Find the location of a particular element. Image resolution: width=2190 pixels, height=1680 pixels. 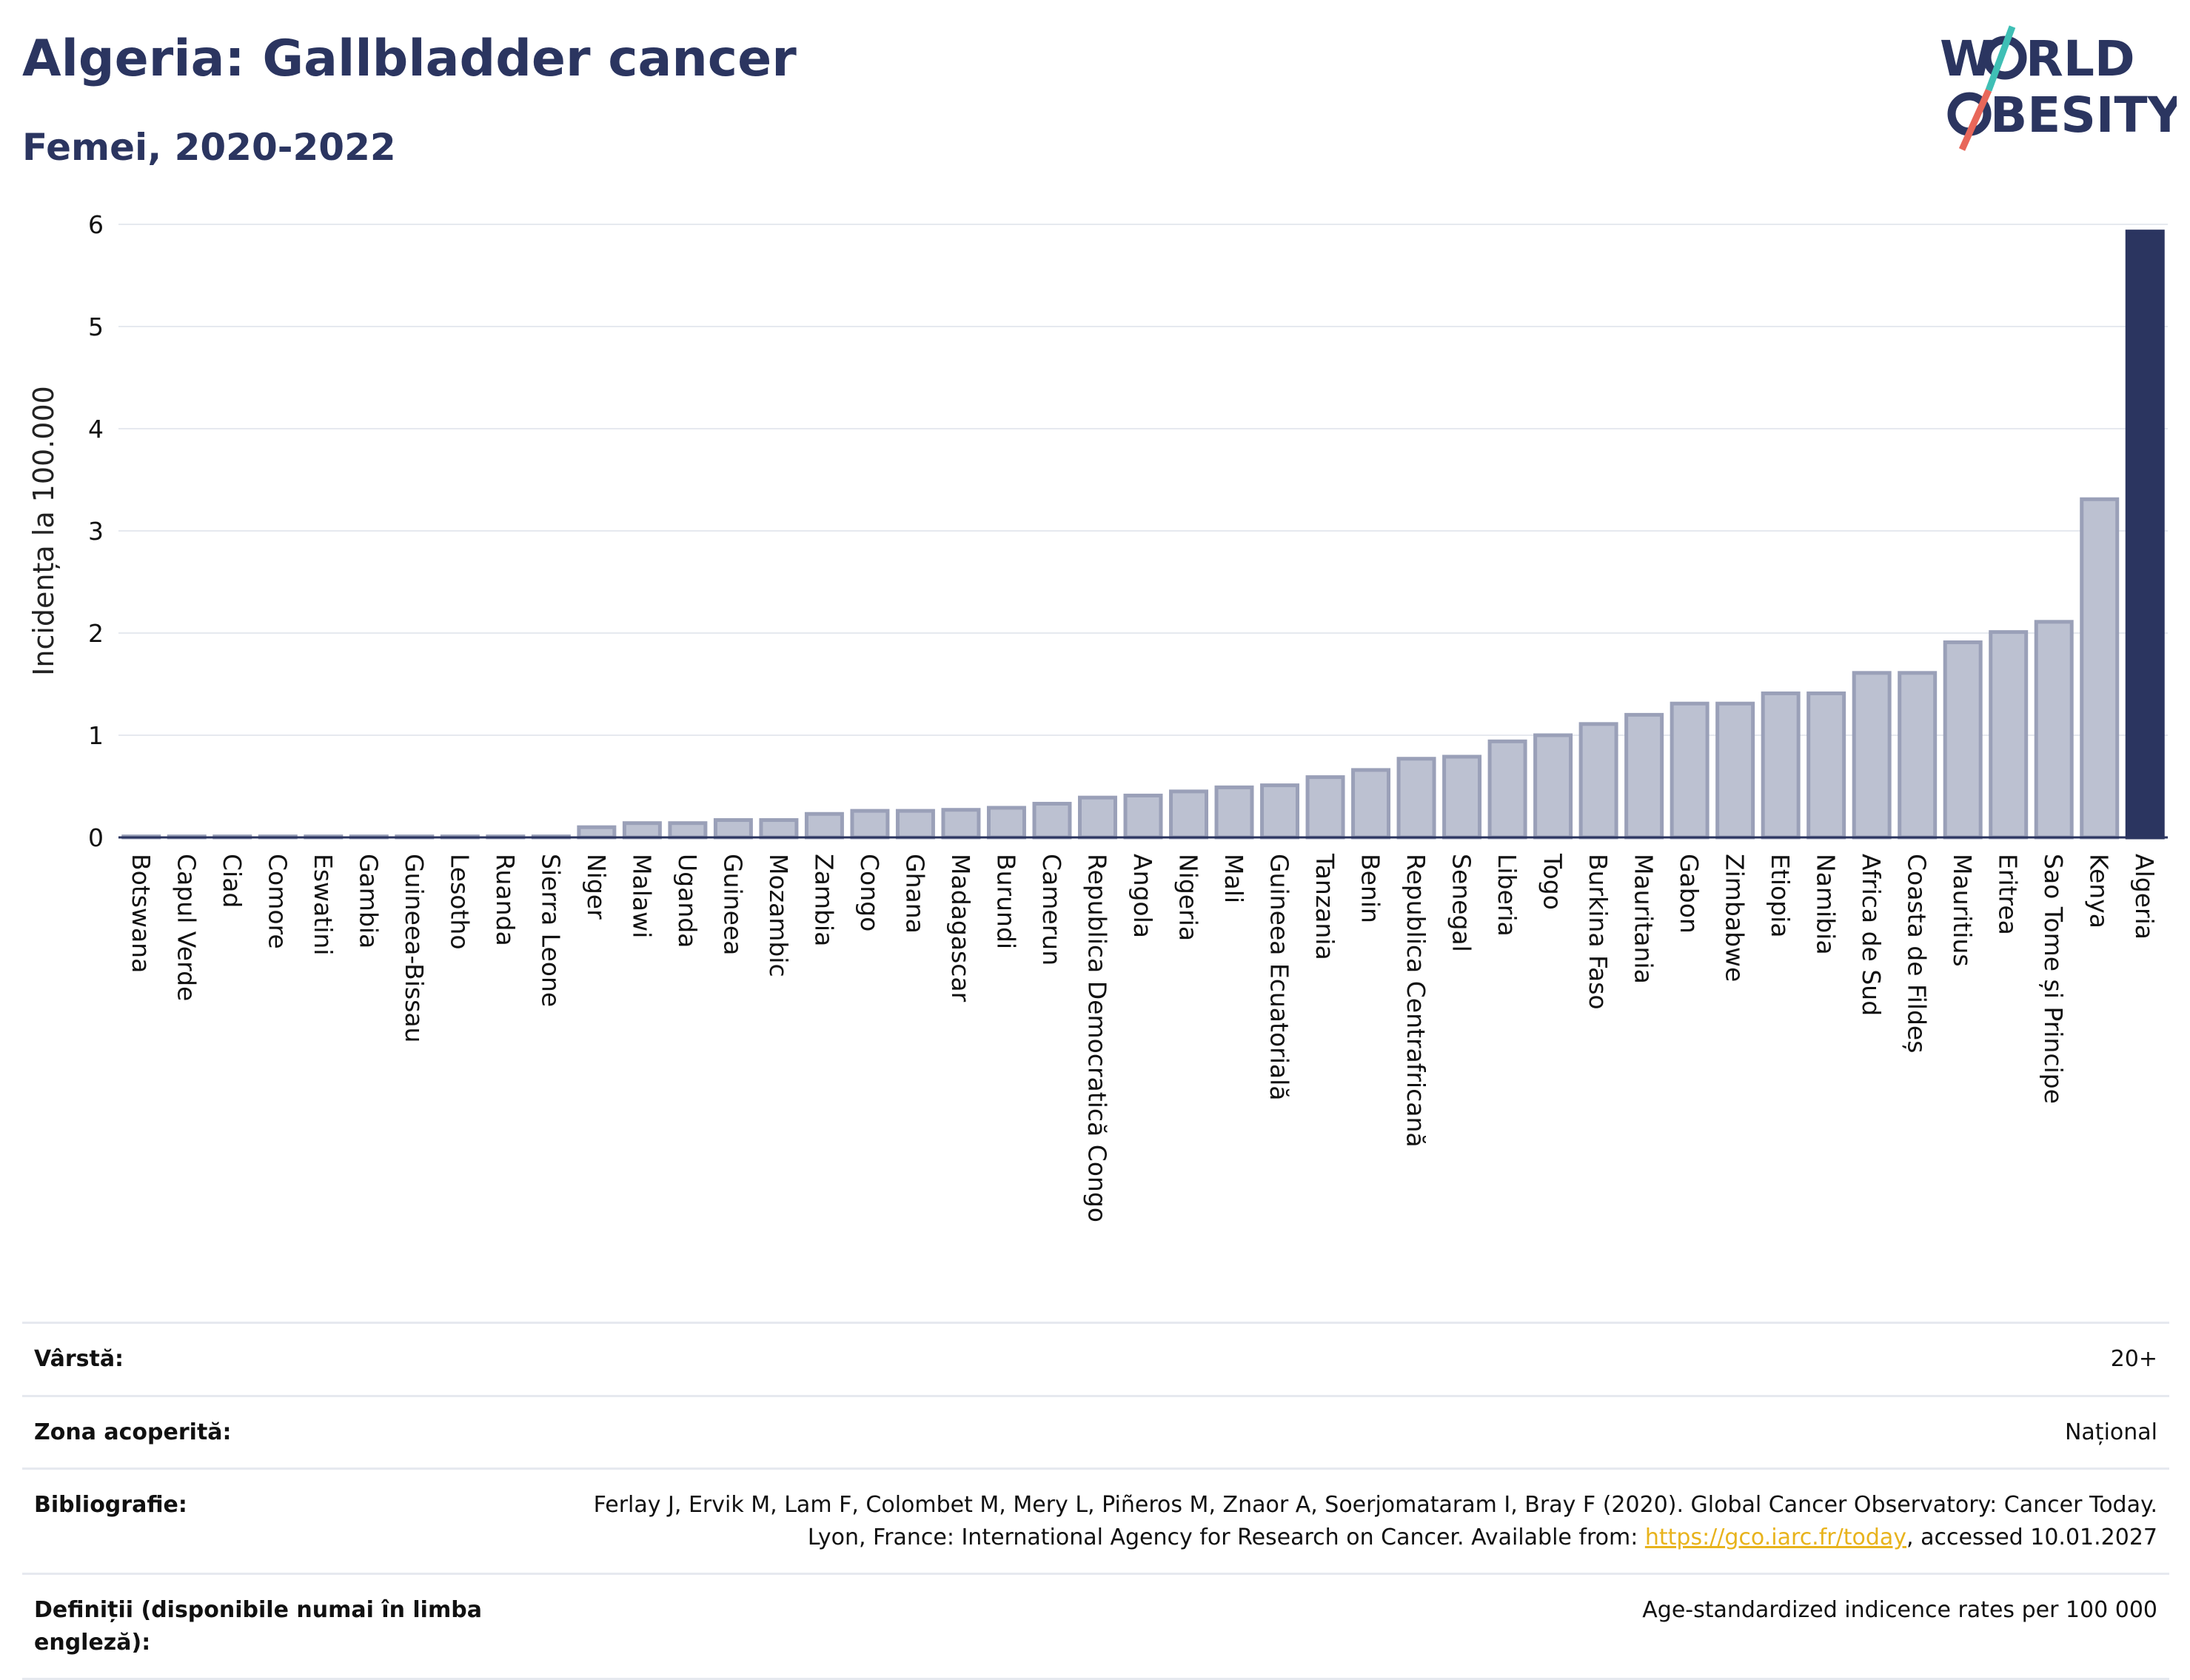

x-tick-label: Algeria is located at coordinates (2144, 897).